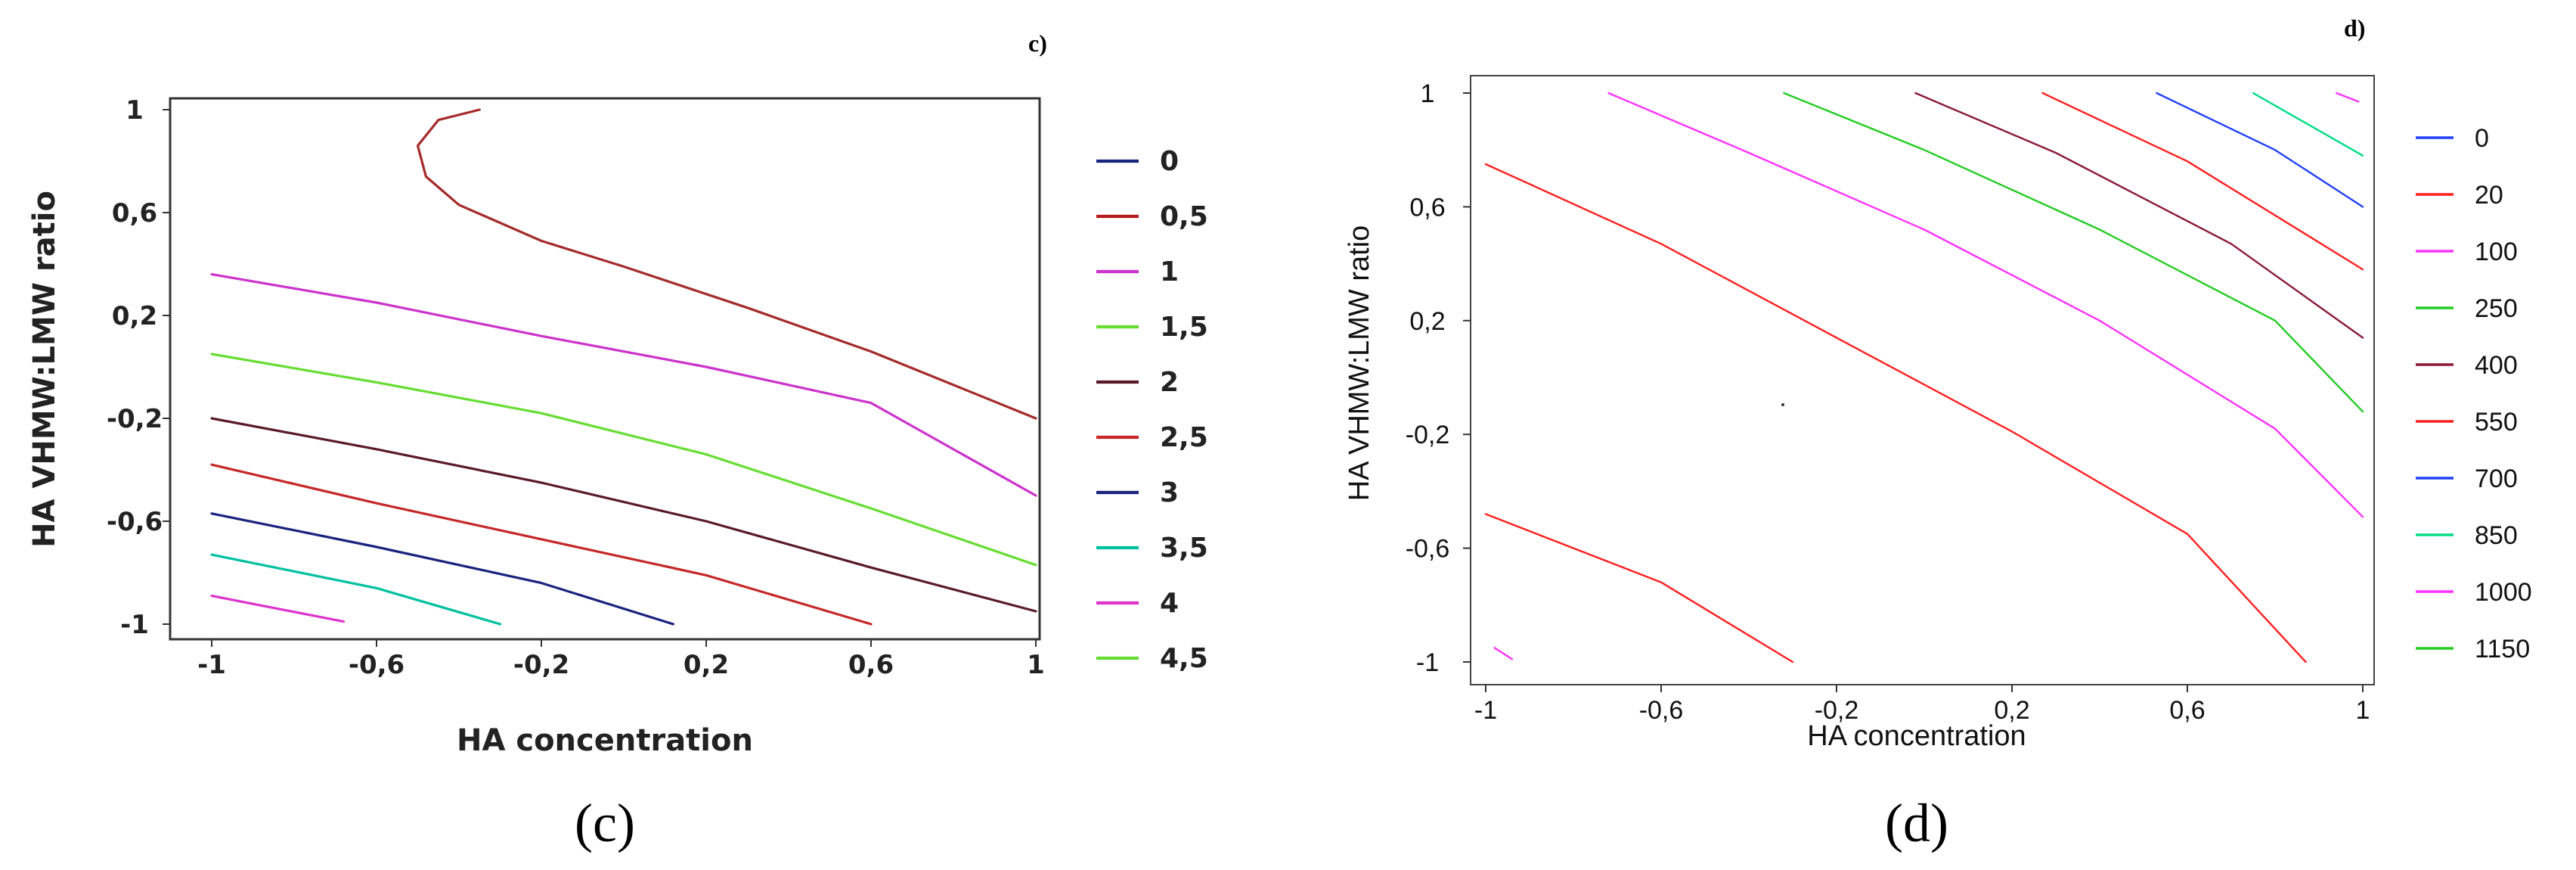 This screenshot has width=2576, height=870. I want to click on chart-d-y-label: HA VHMW:LMW ratio, so click(1359, 363).